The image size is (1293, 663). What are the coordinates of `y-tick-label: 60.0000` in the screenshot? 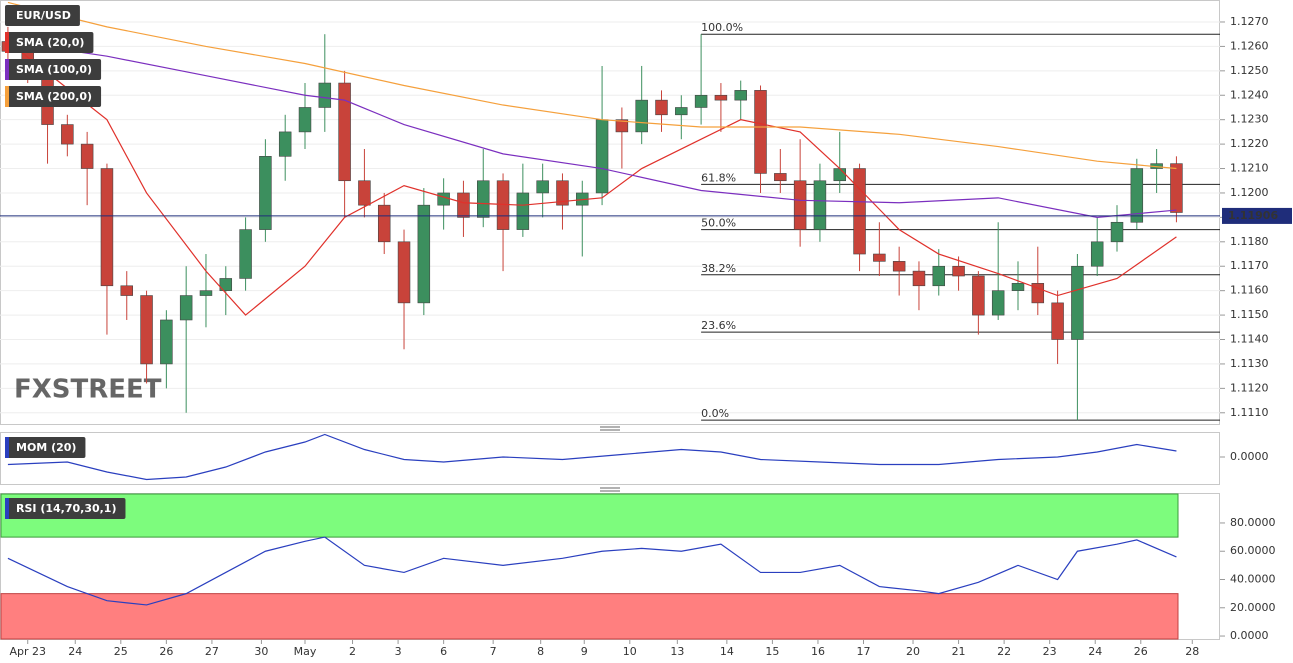 It's located at (1253, 550).